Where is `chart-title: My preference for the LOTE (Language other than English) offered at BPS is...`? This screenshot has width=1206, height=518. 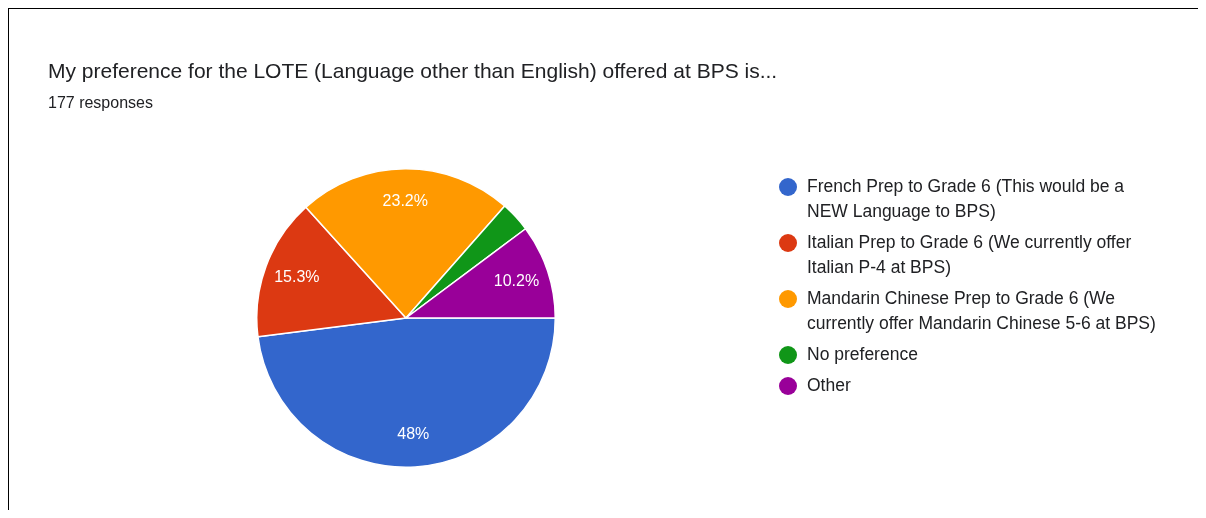 chart-title: My preference for the LOTE (Language other than English) offered at BPS is... is located at coordinates (413, 71).